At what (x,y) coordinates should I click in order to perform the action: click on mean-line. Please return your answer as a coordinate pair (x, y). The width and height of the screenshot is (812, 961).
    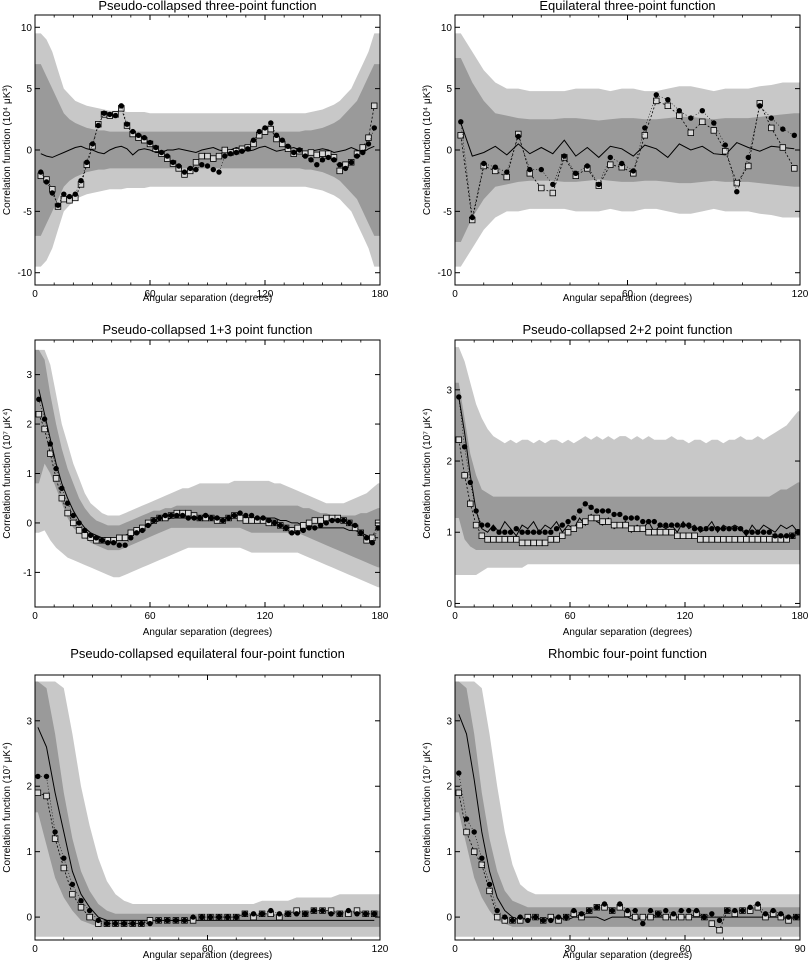
    Looking at the image, I should click on (627, 140).